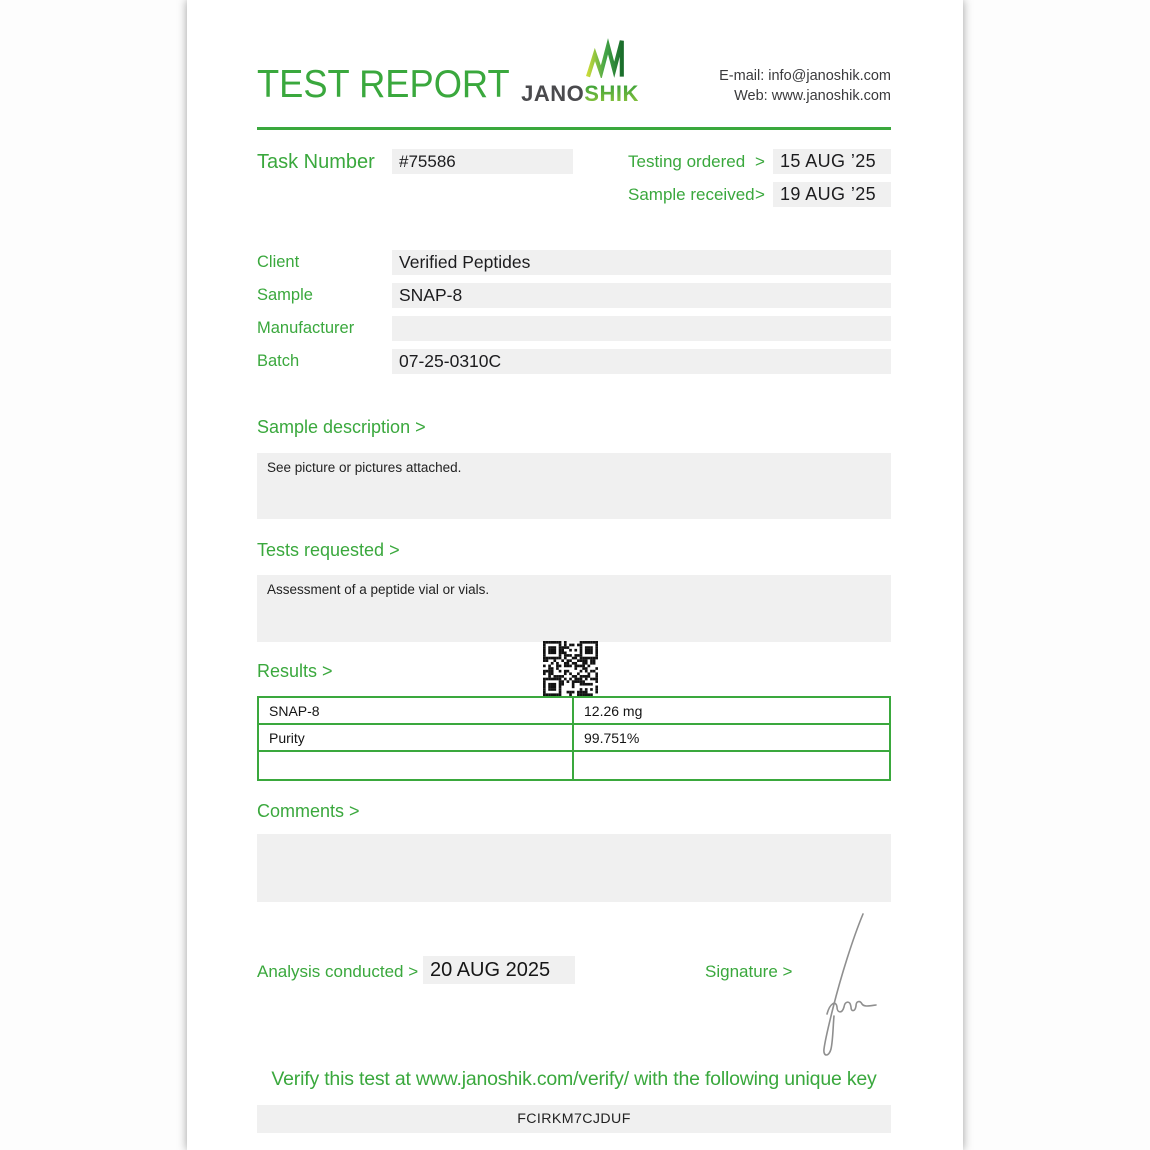 This screenshot has width=1150, height=1150. Describe the element at coordinates (328, 550) in the screenshot. I see `tests-requested-label: Tests requested >` at that location.